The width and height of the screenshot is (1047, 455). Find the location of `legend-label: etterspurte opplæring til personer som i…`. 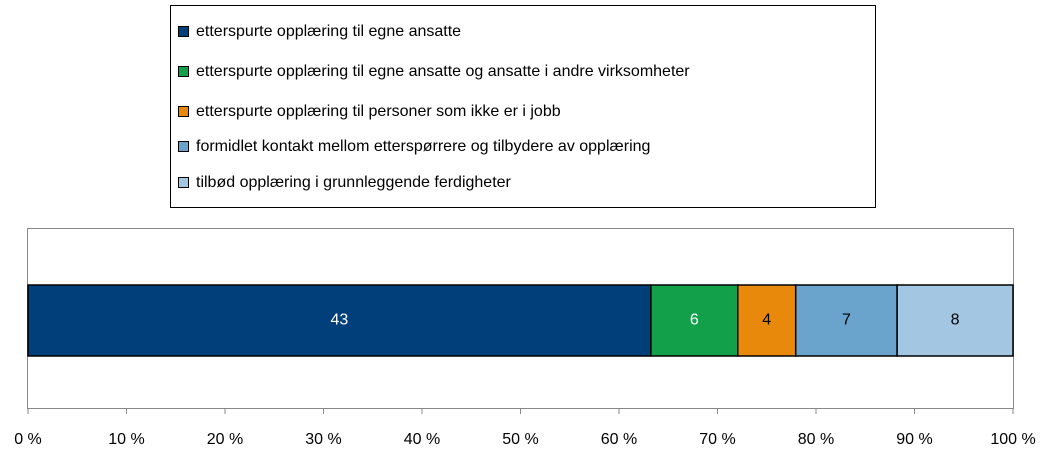

legend-label: etterspurte opplæring til personer som i… is located at coordinates (378, 111).